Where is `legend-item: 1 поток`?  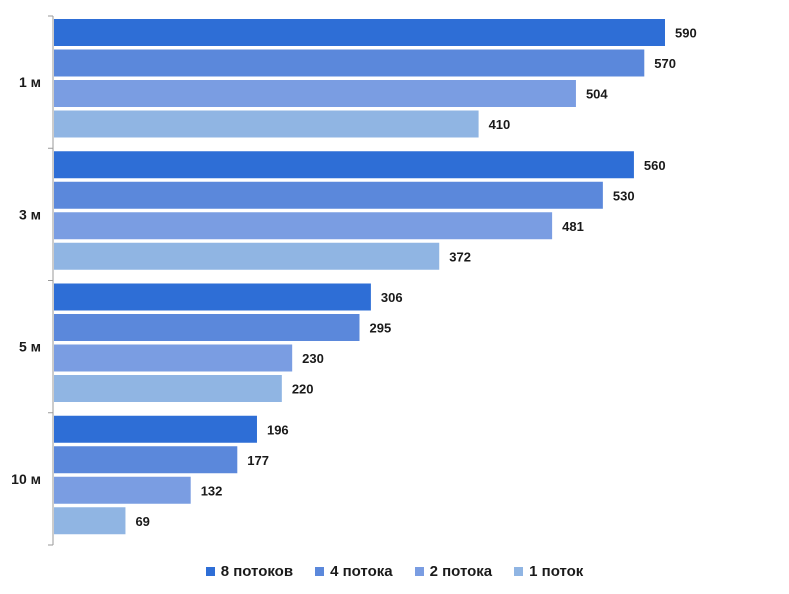
legend-item: 1 поток is located at coordinates (548, 571).